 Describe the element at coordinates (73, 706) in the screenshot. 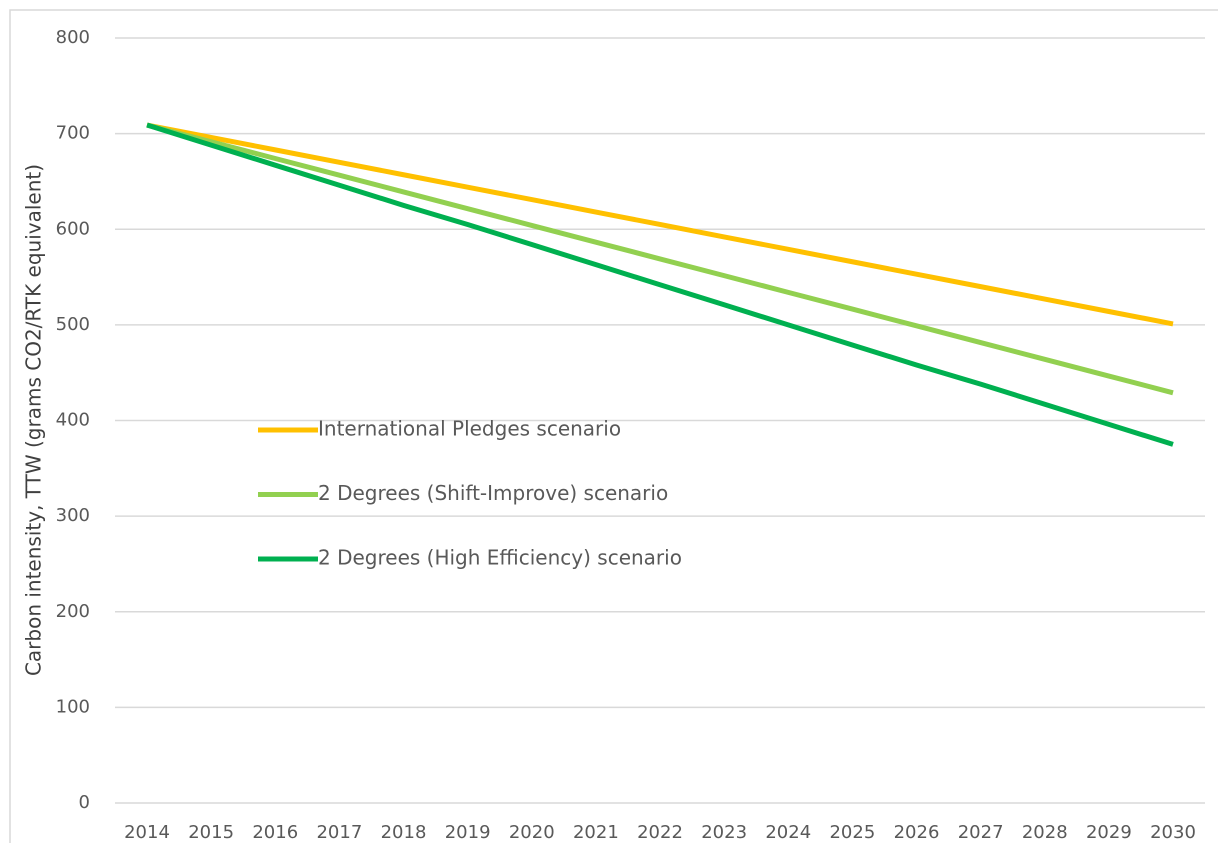

I see `y-tick-label: 100` at that location.